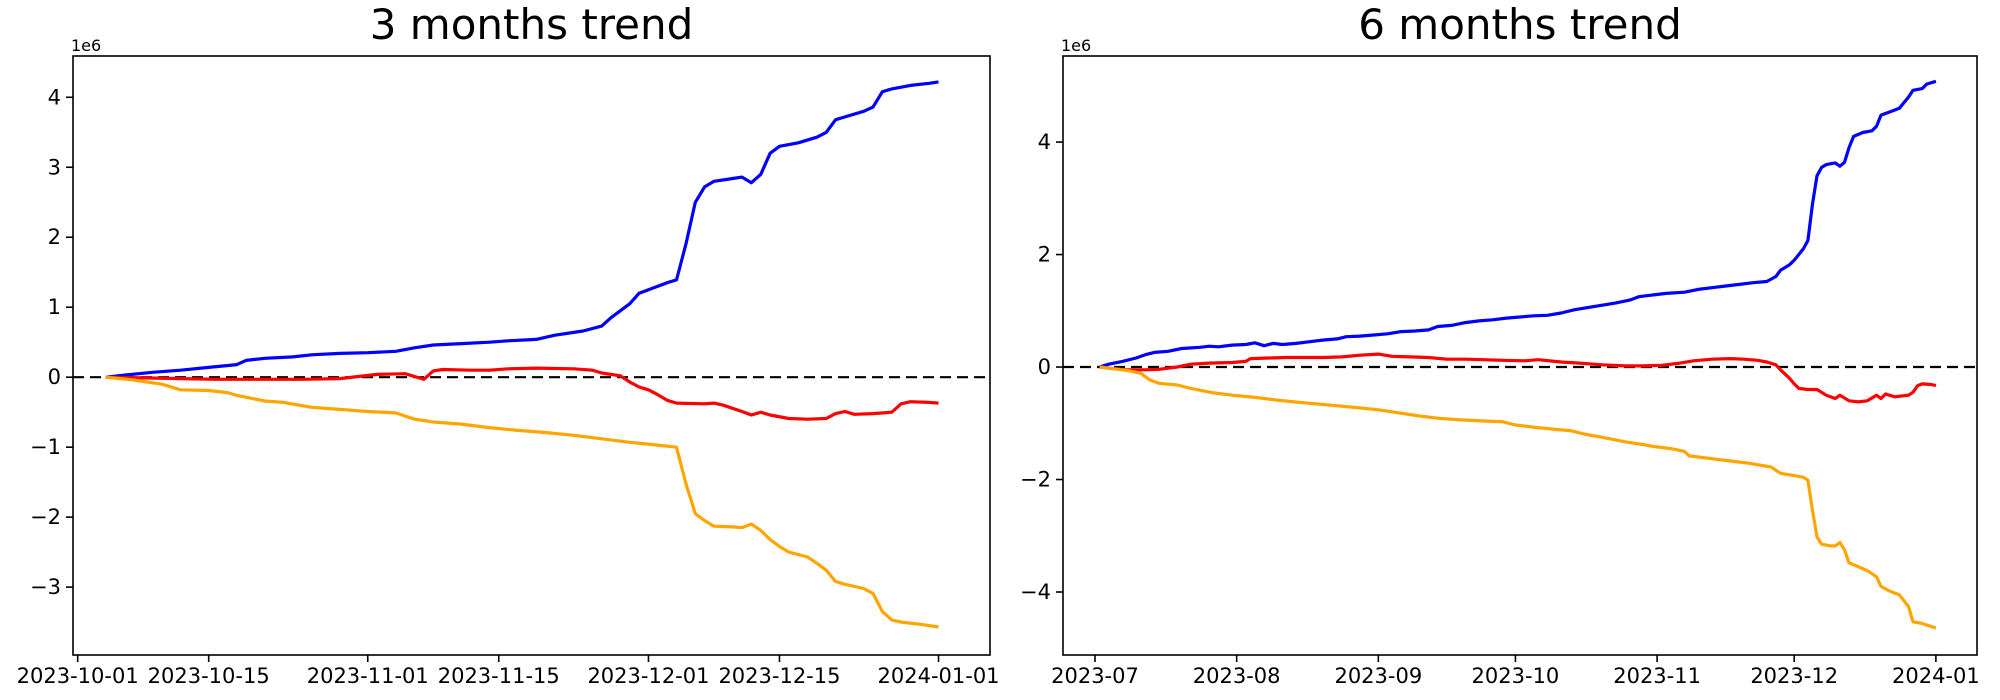 This screenshot has height=700, width=2000. I want to click on x-tick-label: 2023-11-01, so click(368, 676).